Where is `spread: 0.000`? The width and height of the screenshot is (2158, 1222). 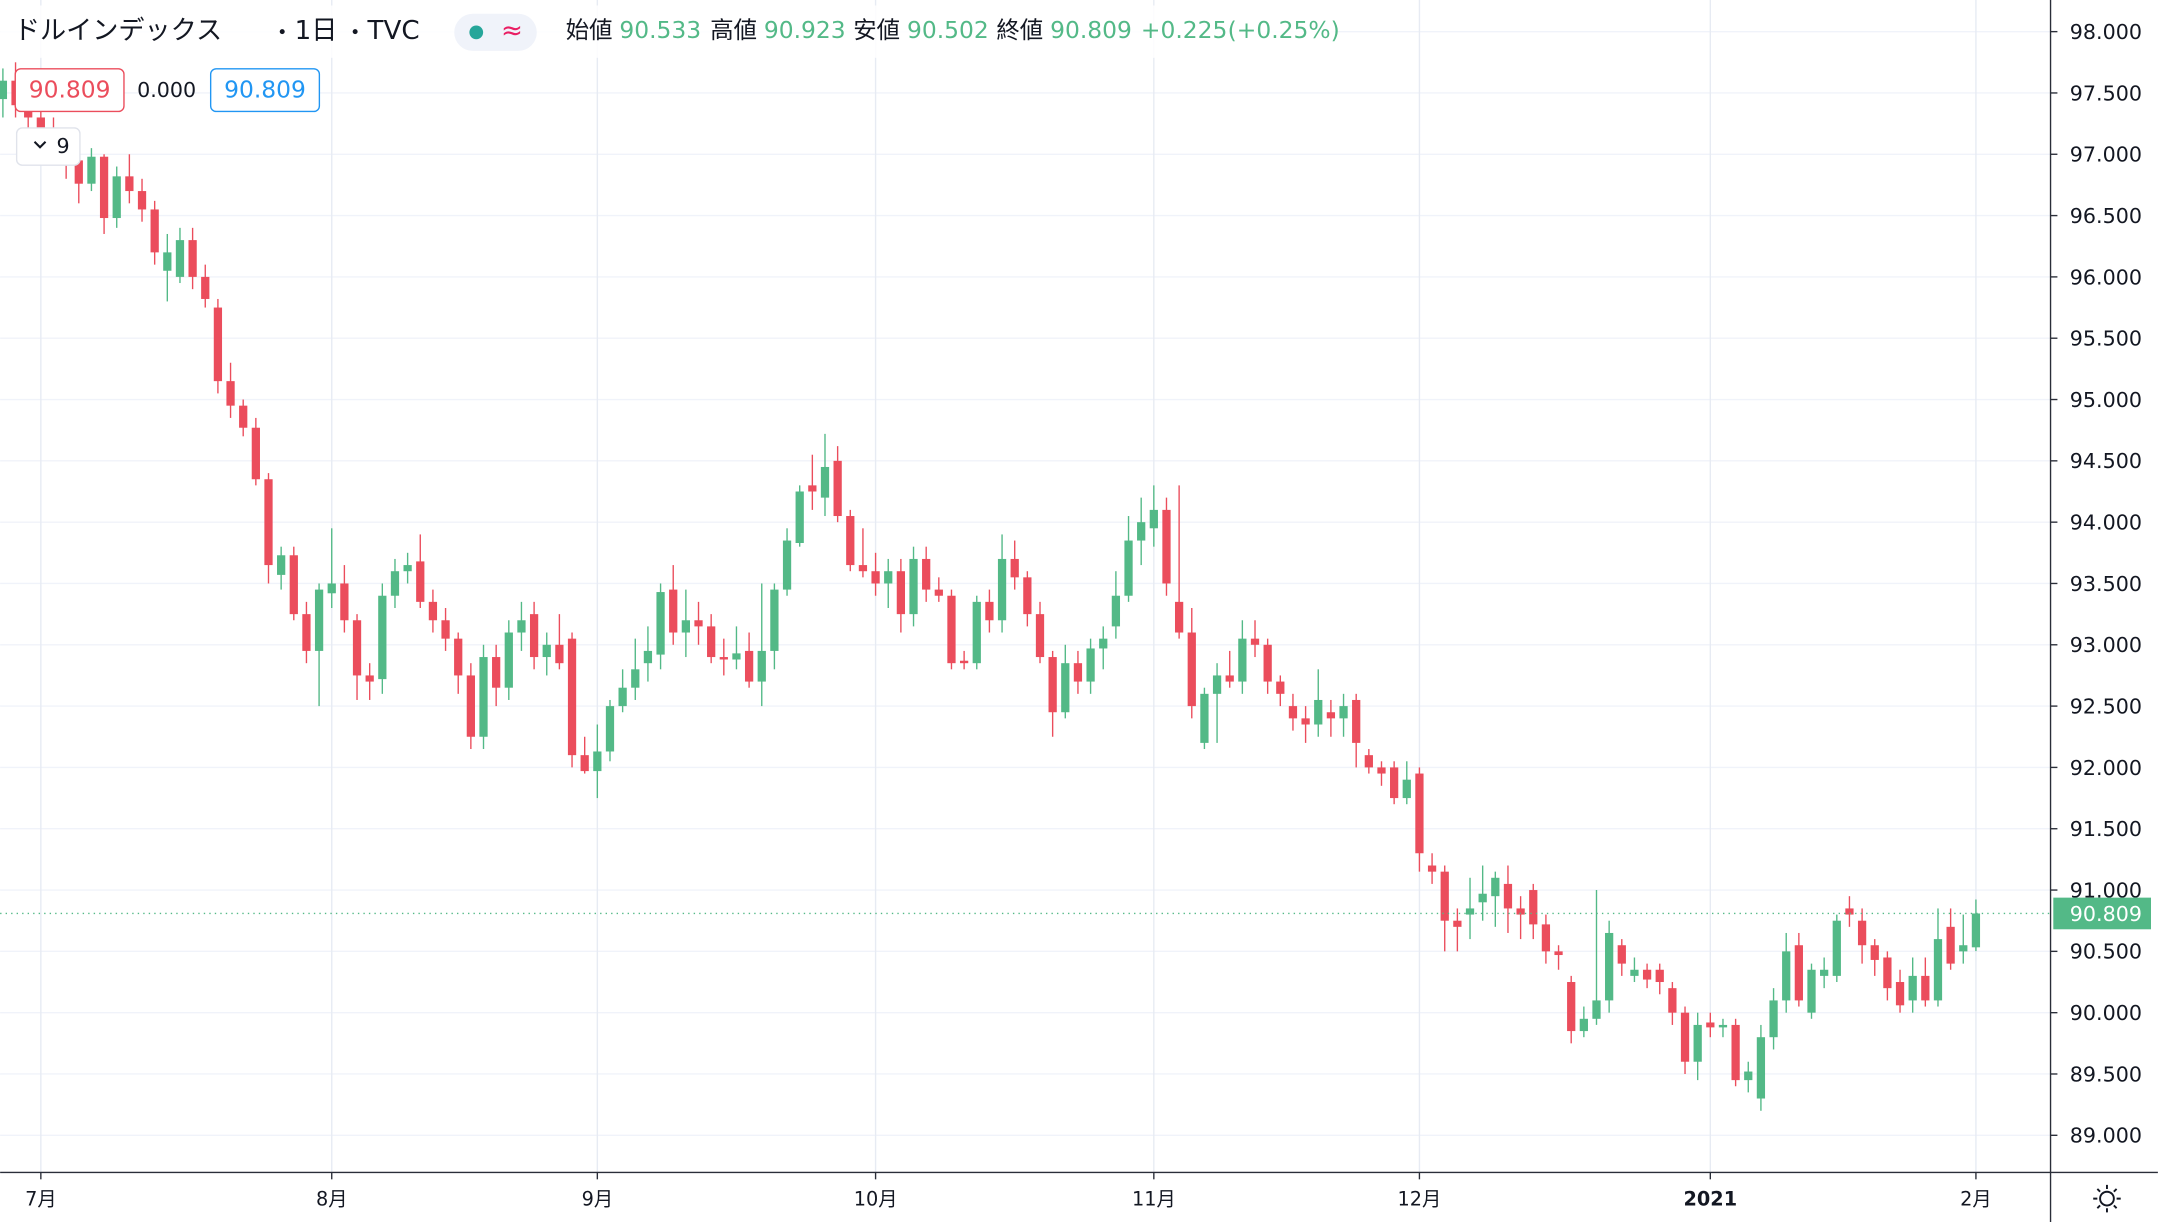
spread: 0.000 is located at coordinates (166, 90).